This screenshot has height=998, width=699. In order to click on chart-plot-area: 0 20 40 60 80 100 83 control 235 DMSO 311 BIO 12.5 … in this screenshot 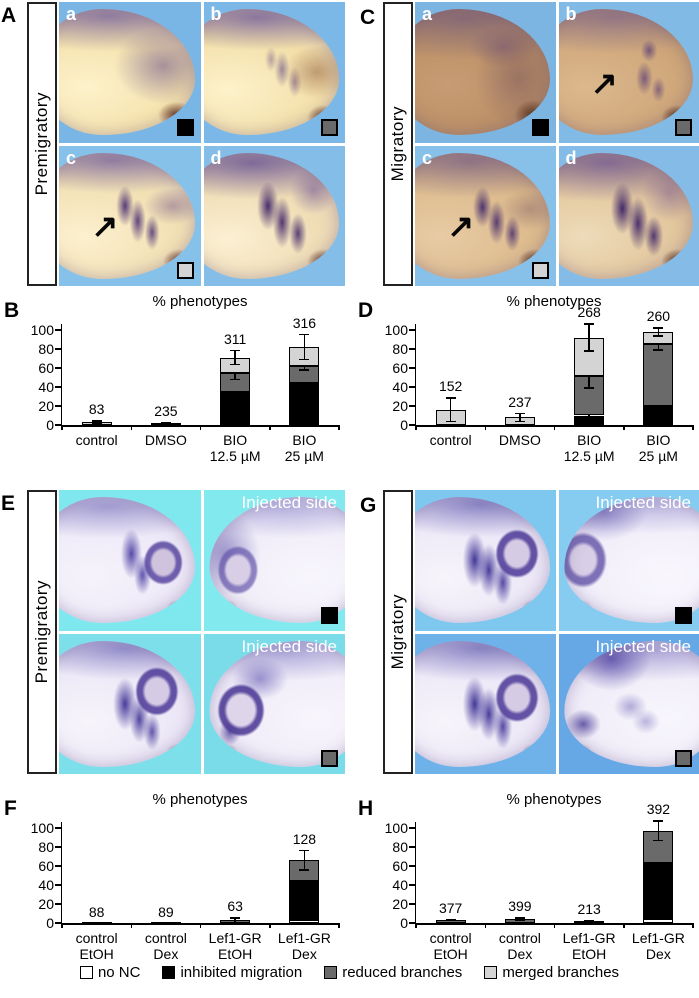, I will do `click(172, 382)`.